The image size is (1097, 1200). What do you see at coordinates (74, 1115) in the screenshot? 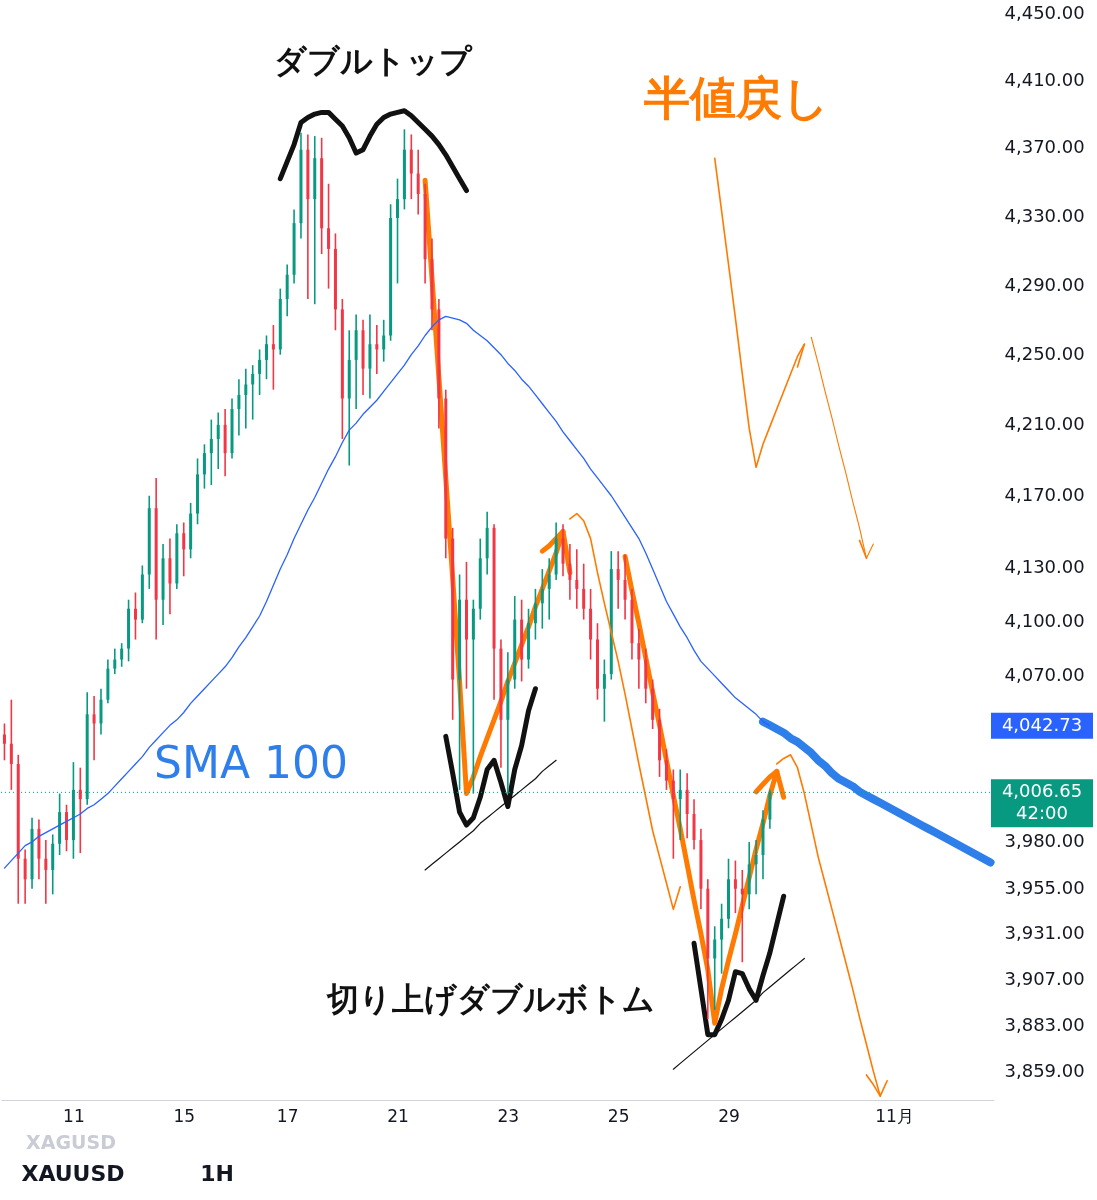
I see `x-tick-label: 11` at bounding box center [74, 1115].